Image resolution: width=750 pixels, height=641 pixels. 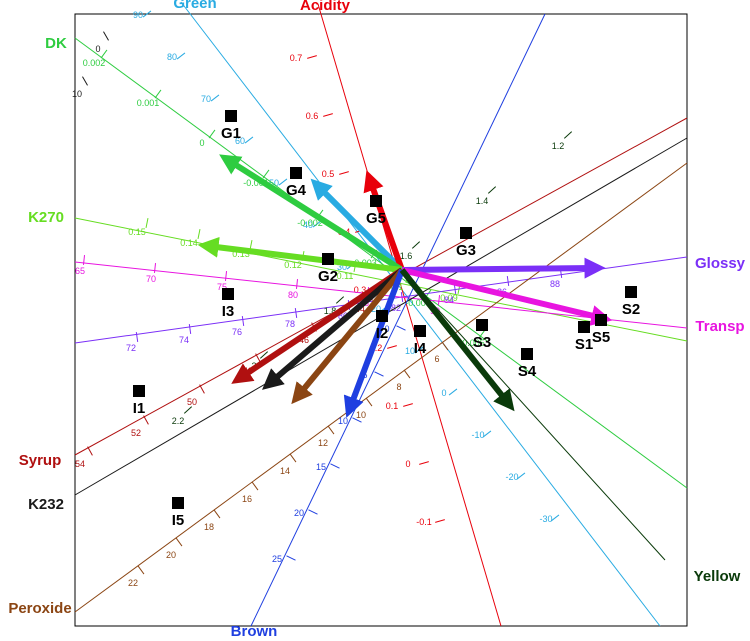 I want to click on tick-label-acidity: 0.2, so click(x=376, y=348).